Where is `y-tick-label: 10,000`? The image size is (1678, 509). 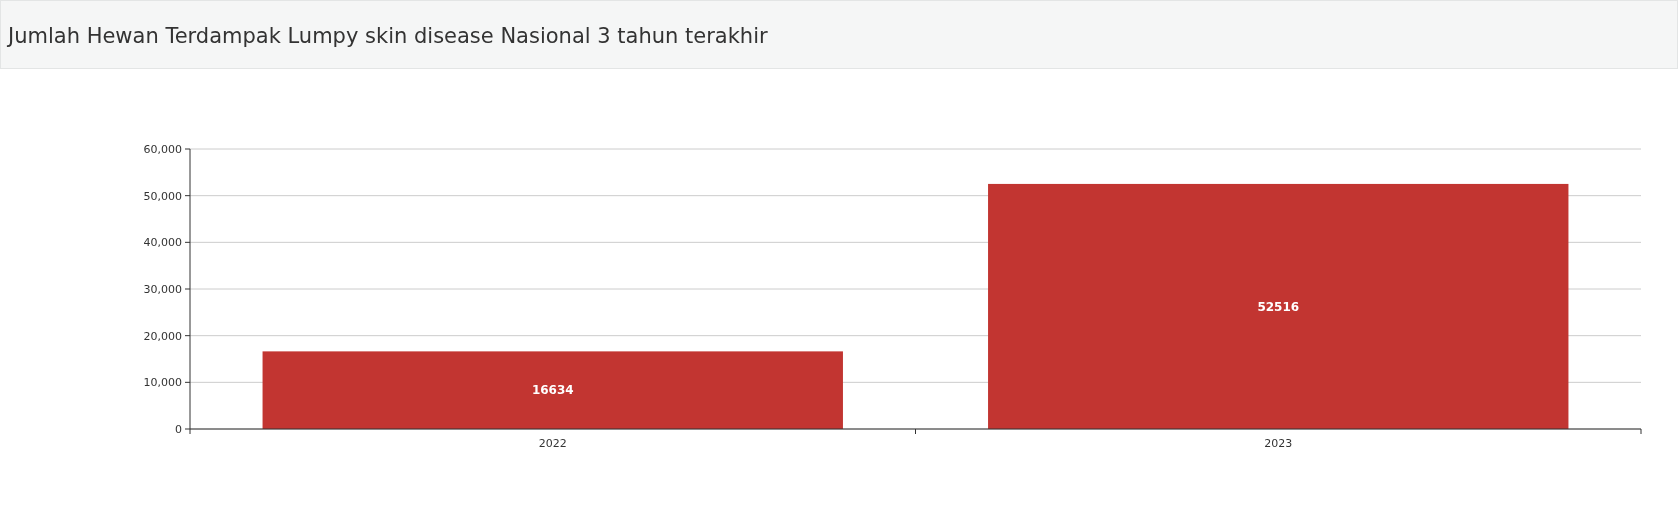
y-tick-label: 10,000 is located at coordinates (162, 383).